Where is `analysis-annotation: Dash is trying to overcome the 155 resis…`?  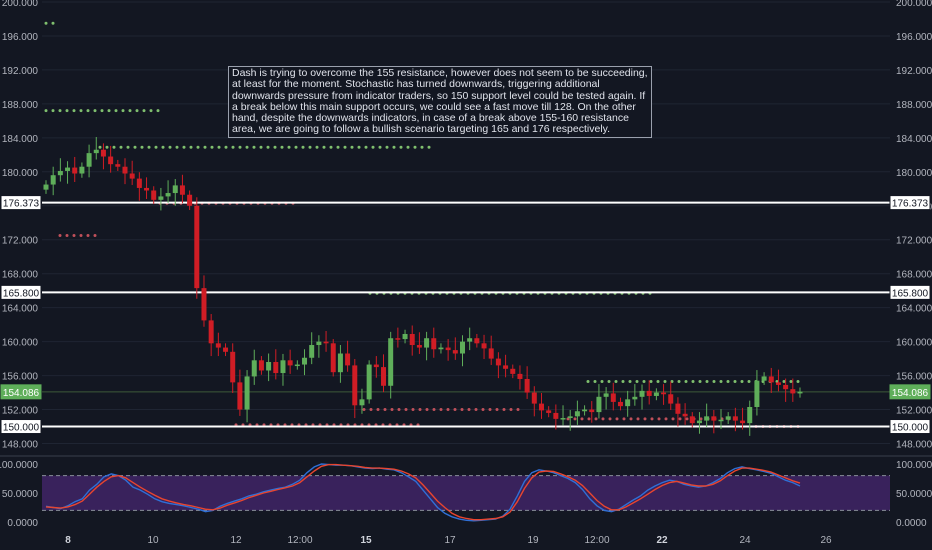
analysis-annotation: Dash is trying to overcome the 155 resis… is located at coordinates (440, 102).